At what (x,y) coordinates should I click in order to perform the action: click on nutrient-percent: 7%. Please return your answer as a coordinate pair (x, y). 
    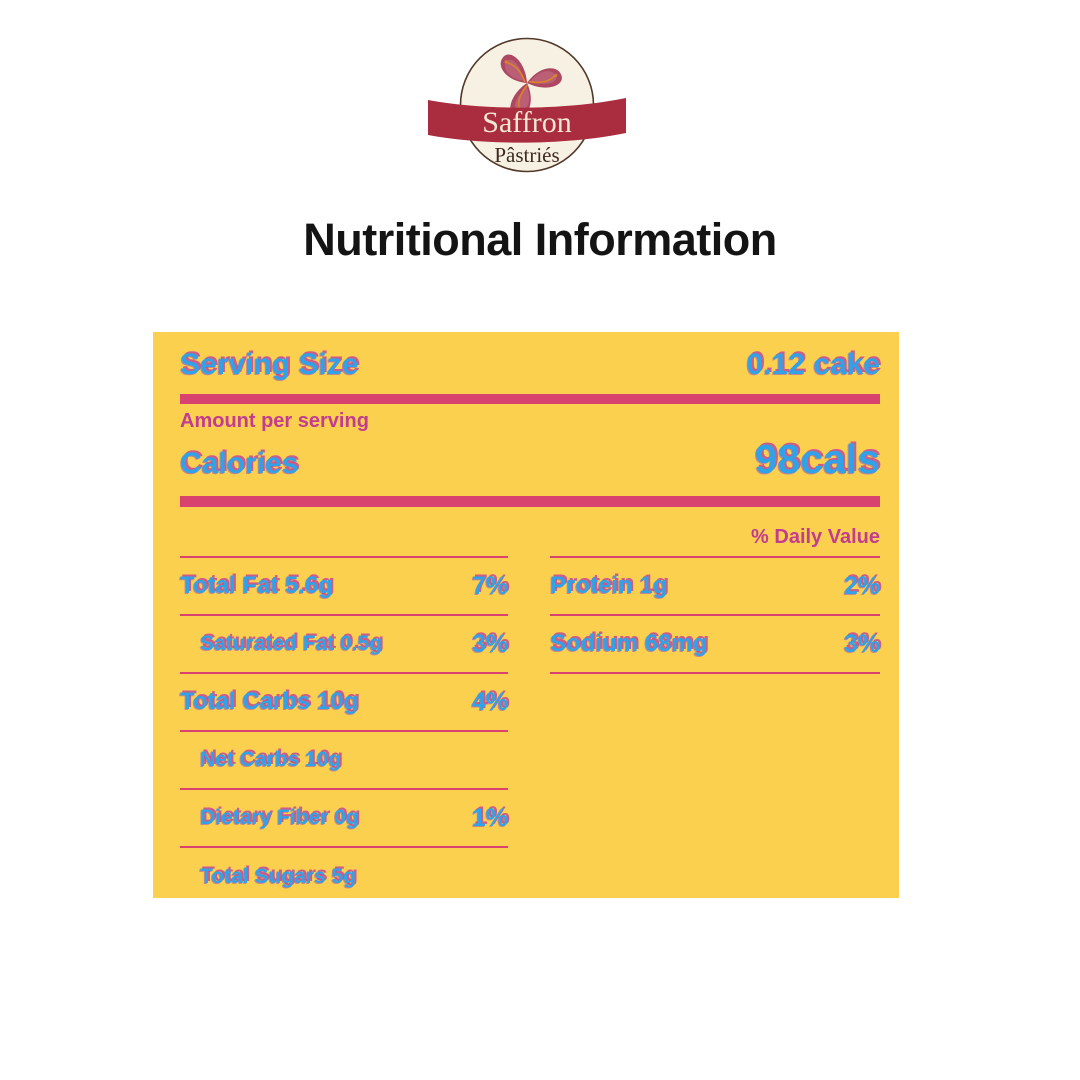
    Looking at the image, I should click on (489, 585).